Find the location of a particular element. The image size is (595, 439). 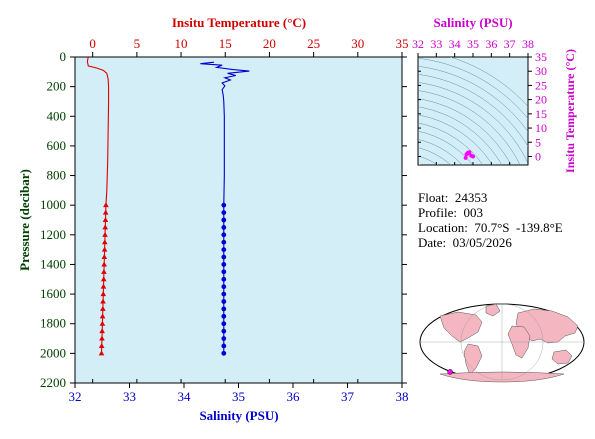

pressure-tick-label: 200 is located at coordinates (57, 86).